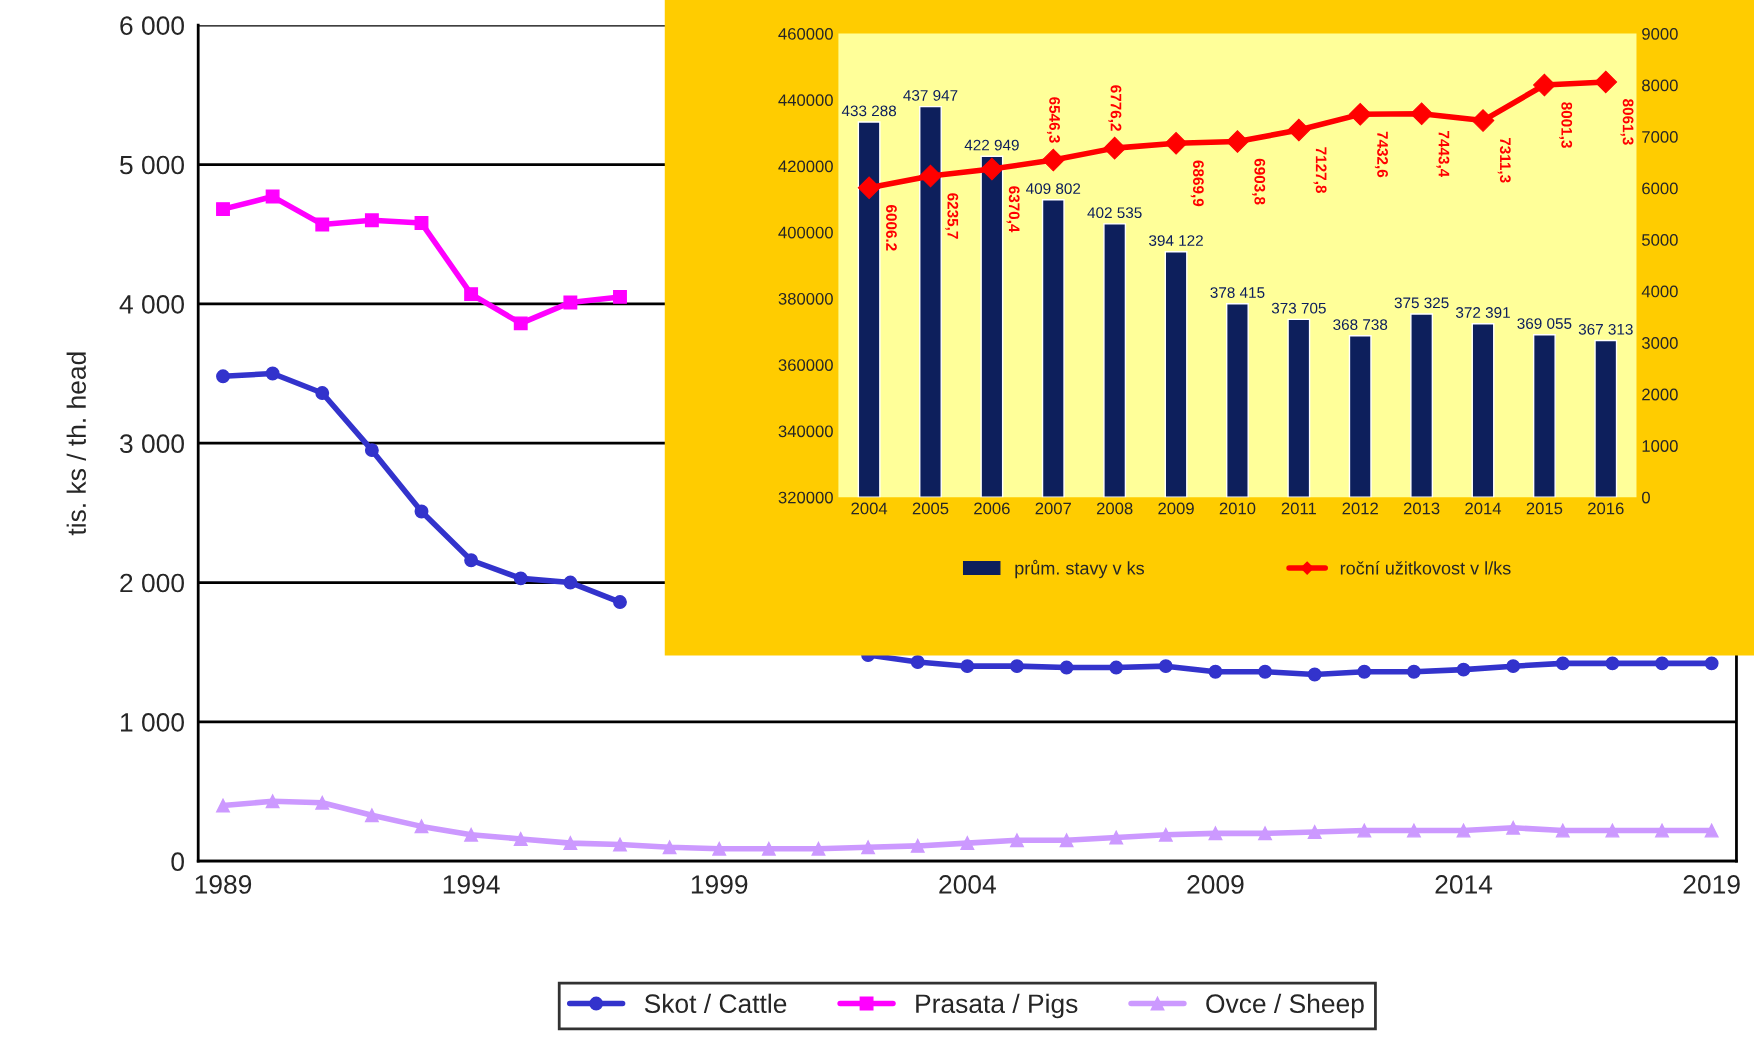 The width and height of the screenshot is (1754, 1049). I want to click on data-label: 367 313, so click(1605, 329).